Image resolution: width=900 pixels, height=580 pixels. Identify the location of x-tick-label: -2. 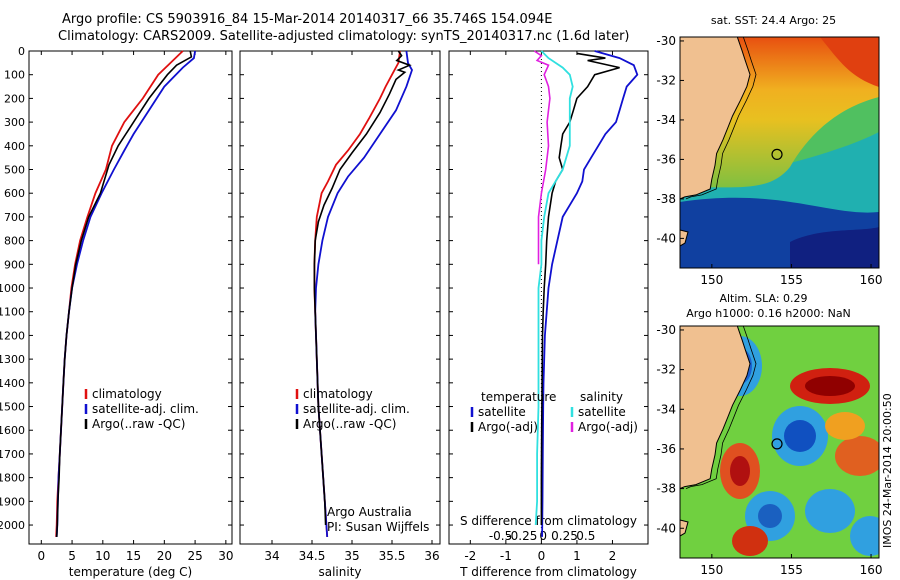
(470, 556).